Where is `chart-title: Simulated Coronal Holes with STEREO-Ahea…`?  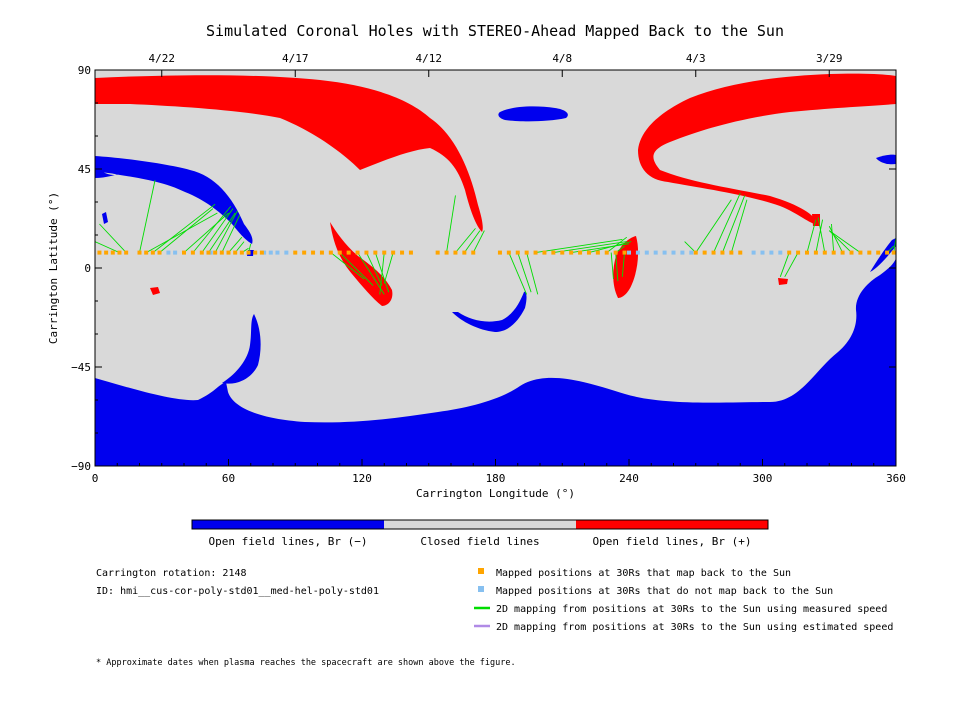 chart-title: Simulated Coronal Holes with STEREO-Ahea… is located at coordinates (495, 31).